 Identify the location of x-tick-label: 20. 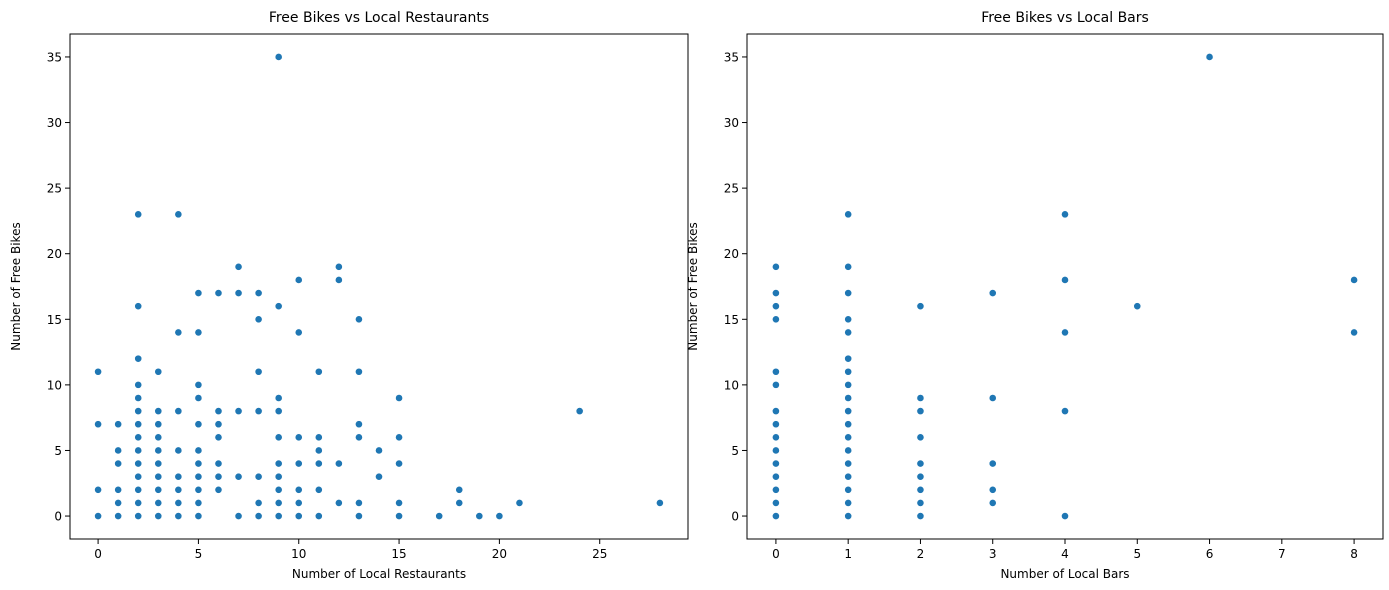
(499, 554).